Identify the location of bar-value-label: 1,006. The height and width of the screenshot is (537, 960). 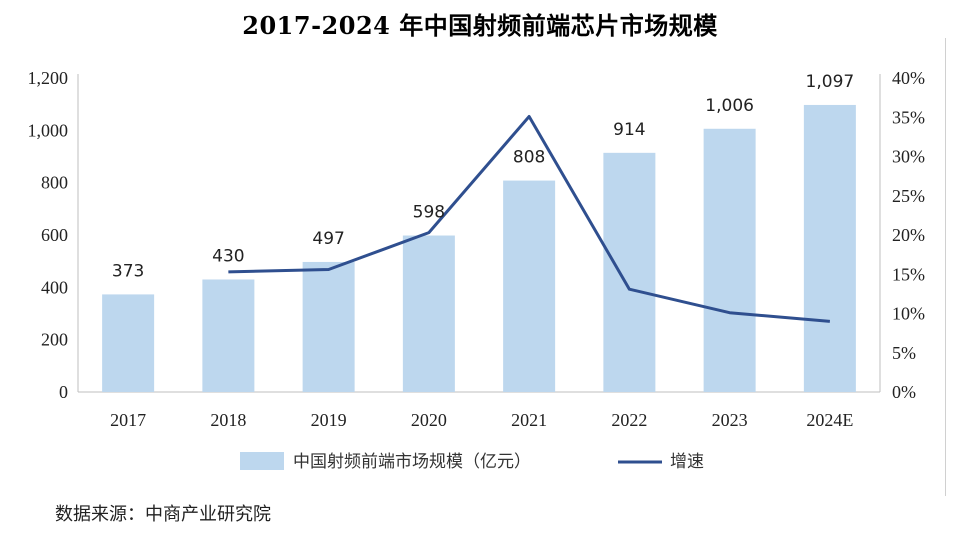
(729, 106).